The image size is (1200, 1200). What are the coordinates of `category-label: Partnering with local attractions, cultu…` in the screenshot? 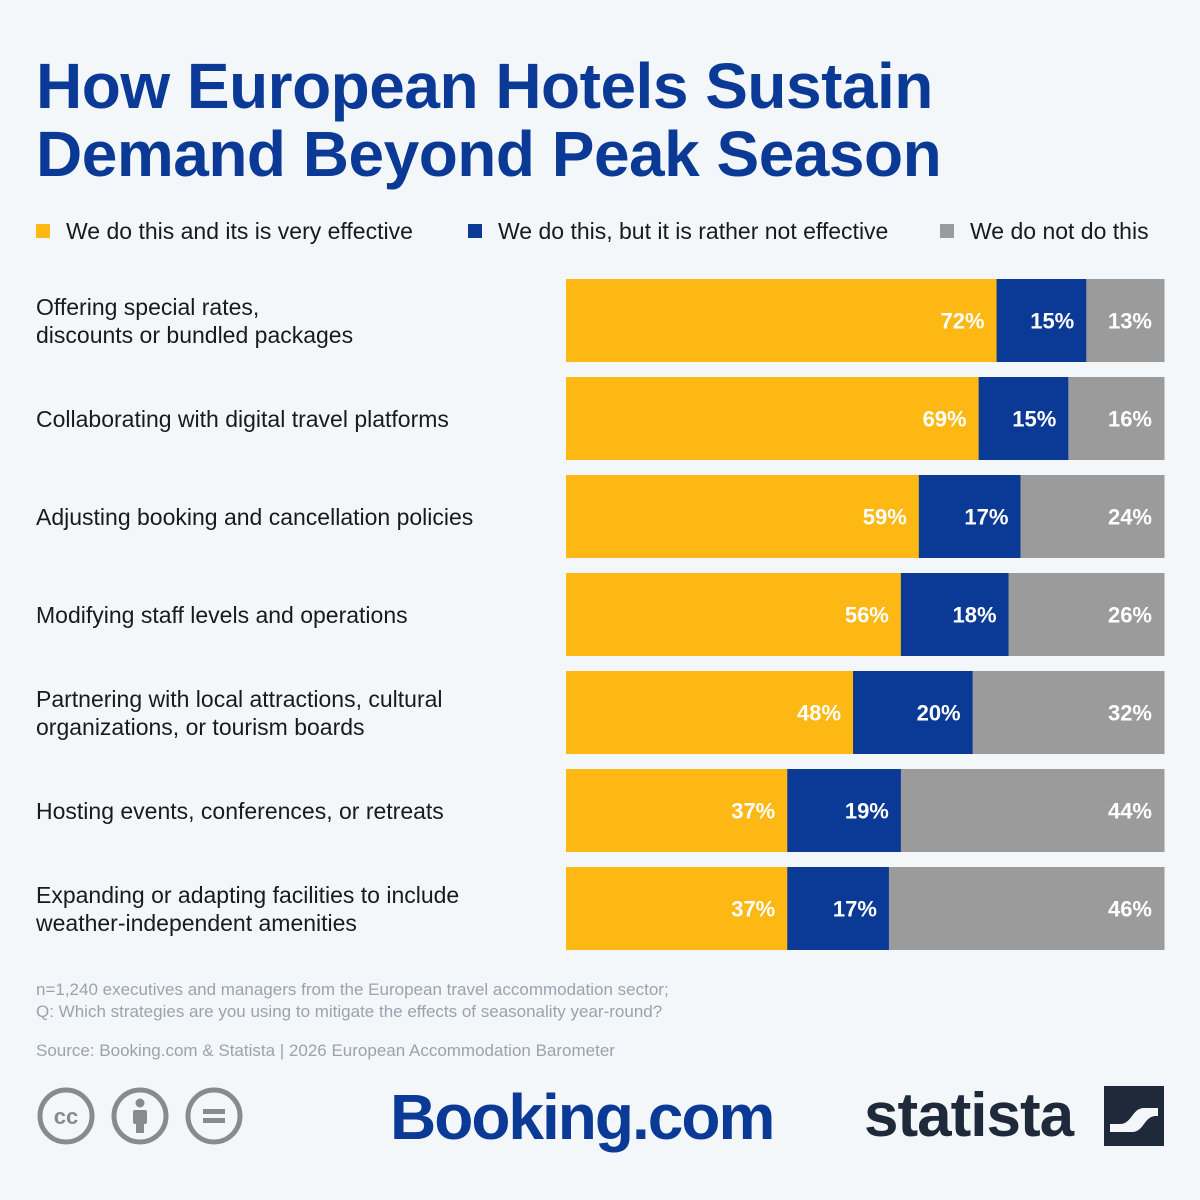 It's located at (293, 712).